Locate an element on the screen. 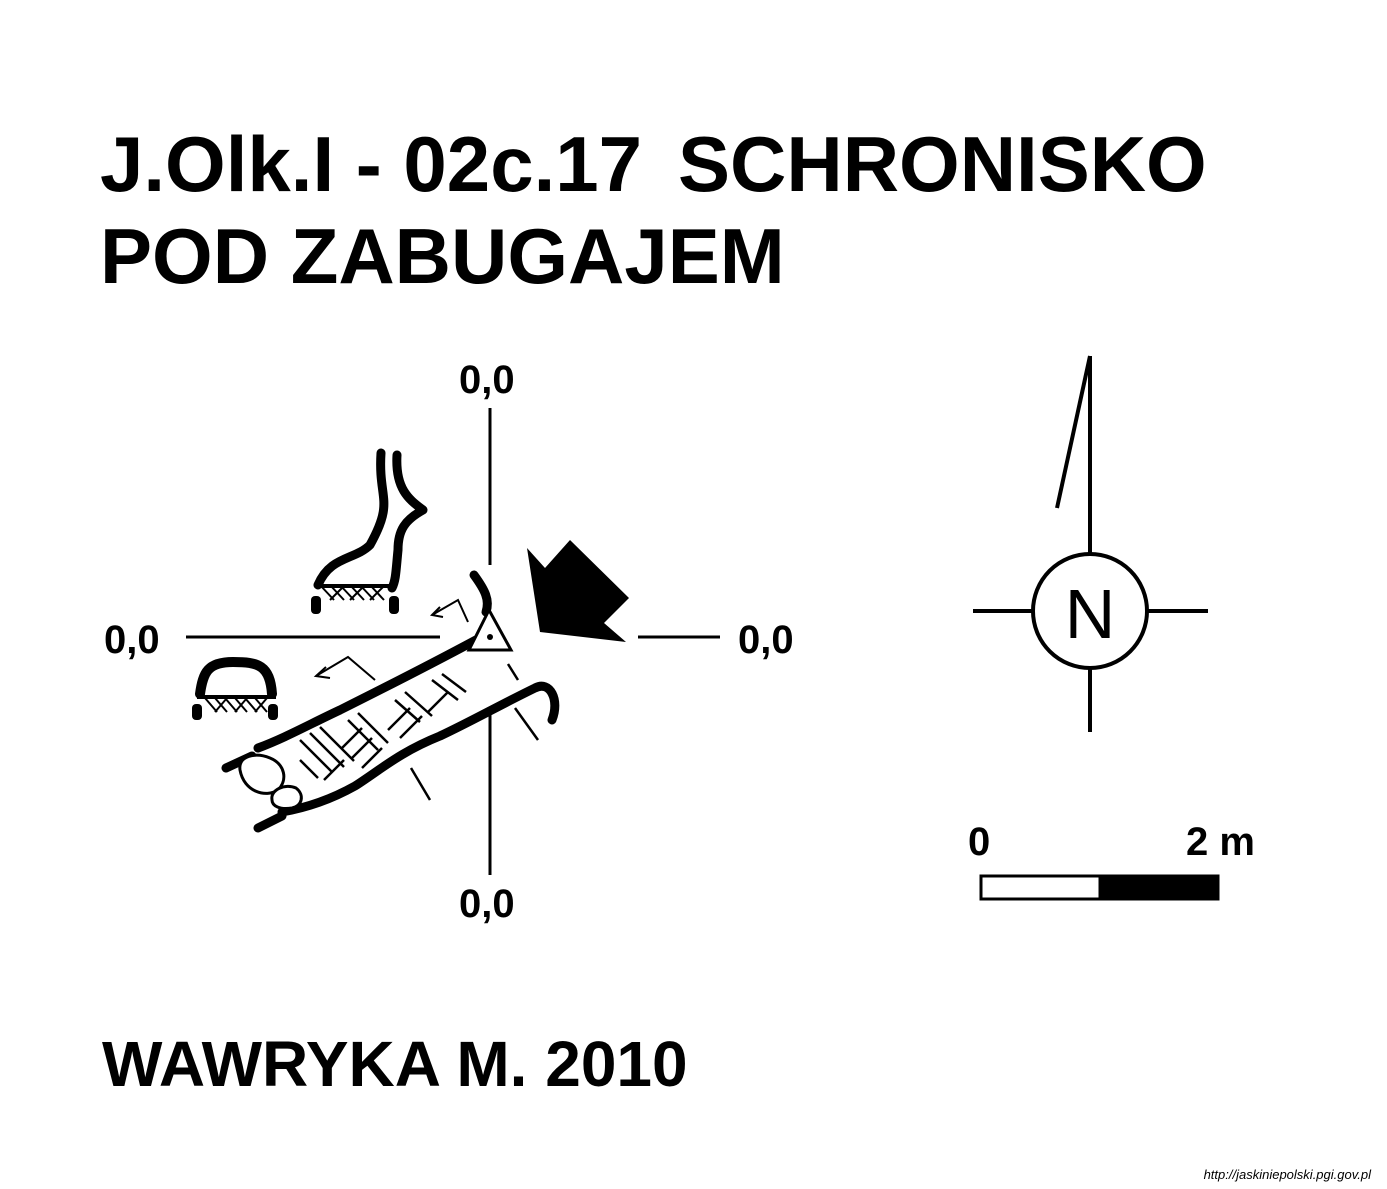  author-credit: WAWRYKA M. 2010 is located at coordinates (395, 1064).